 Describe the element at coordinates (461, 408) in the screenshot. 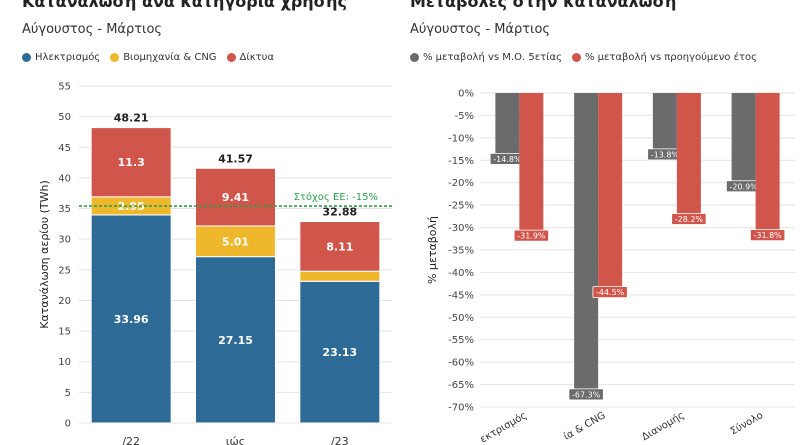

I see `y-tick-label: -70%` at that location.